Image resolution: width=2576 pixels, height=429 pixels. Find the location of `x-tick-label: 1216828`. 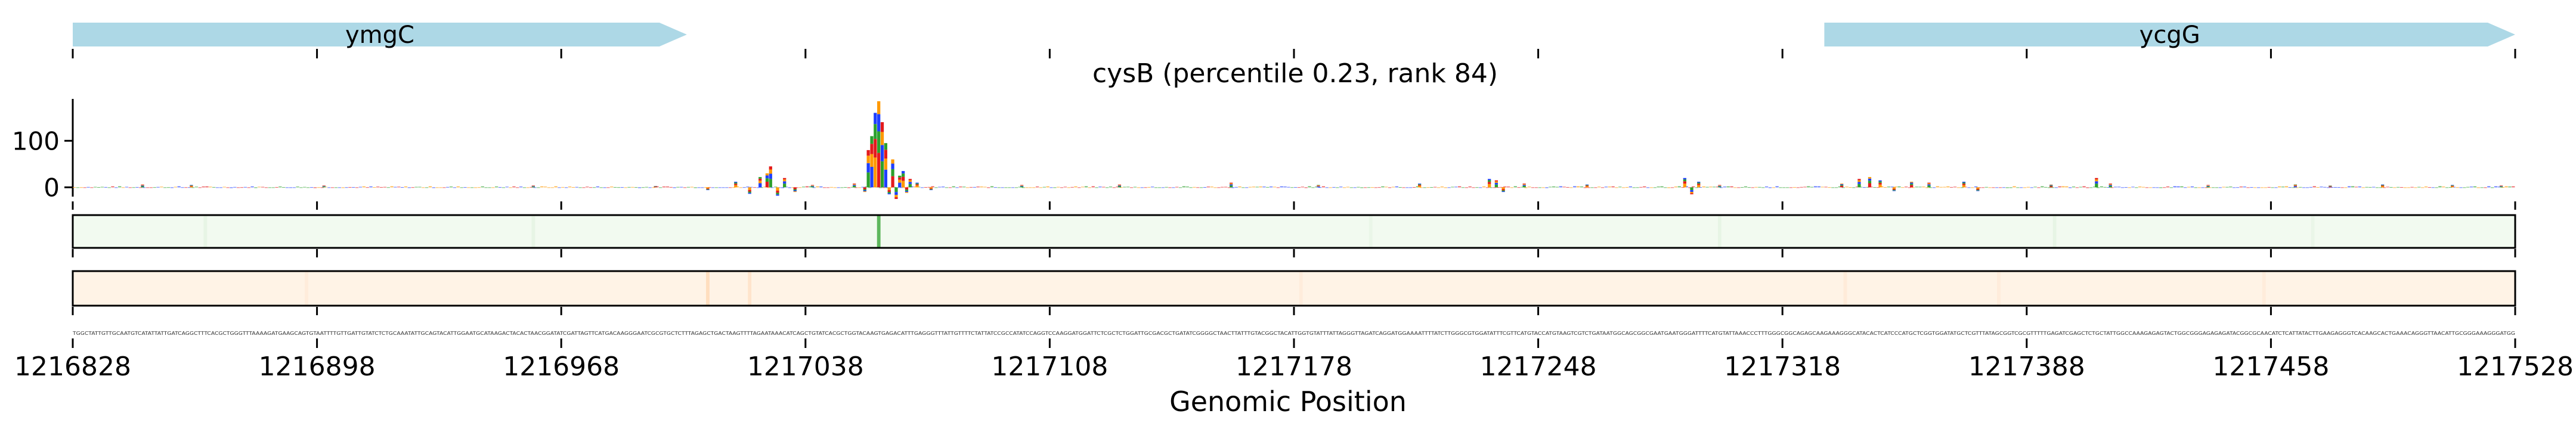

x-tick-label: 1216828 is located at coordinates (72, 367).